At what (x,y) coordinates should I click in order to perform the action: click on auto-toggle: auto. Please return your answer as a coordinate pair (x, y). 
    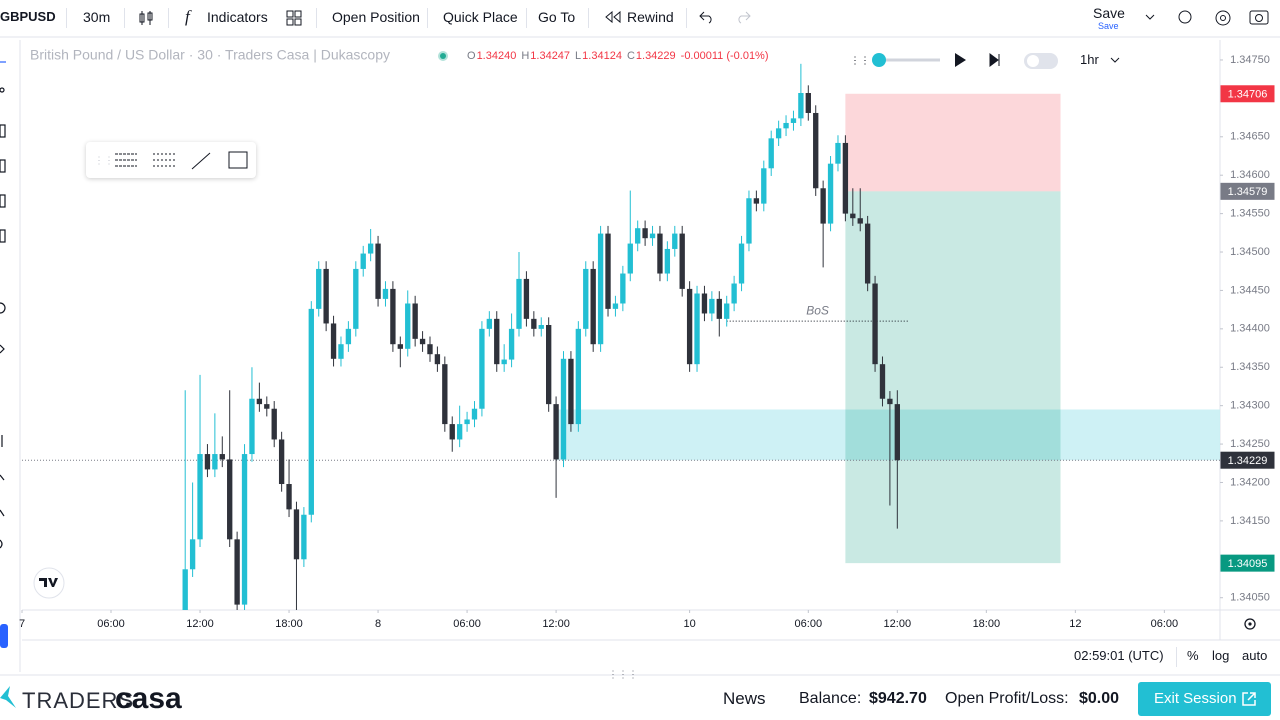
    Looking at the image, I should click on (1255, 655).